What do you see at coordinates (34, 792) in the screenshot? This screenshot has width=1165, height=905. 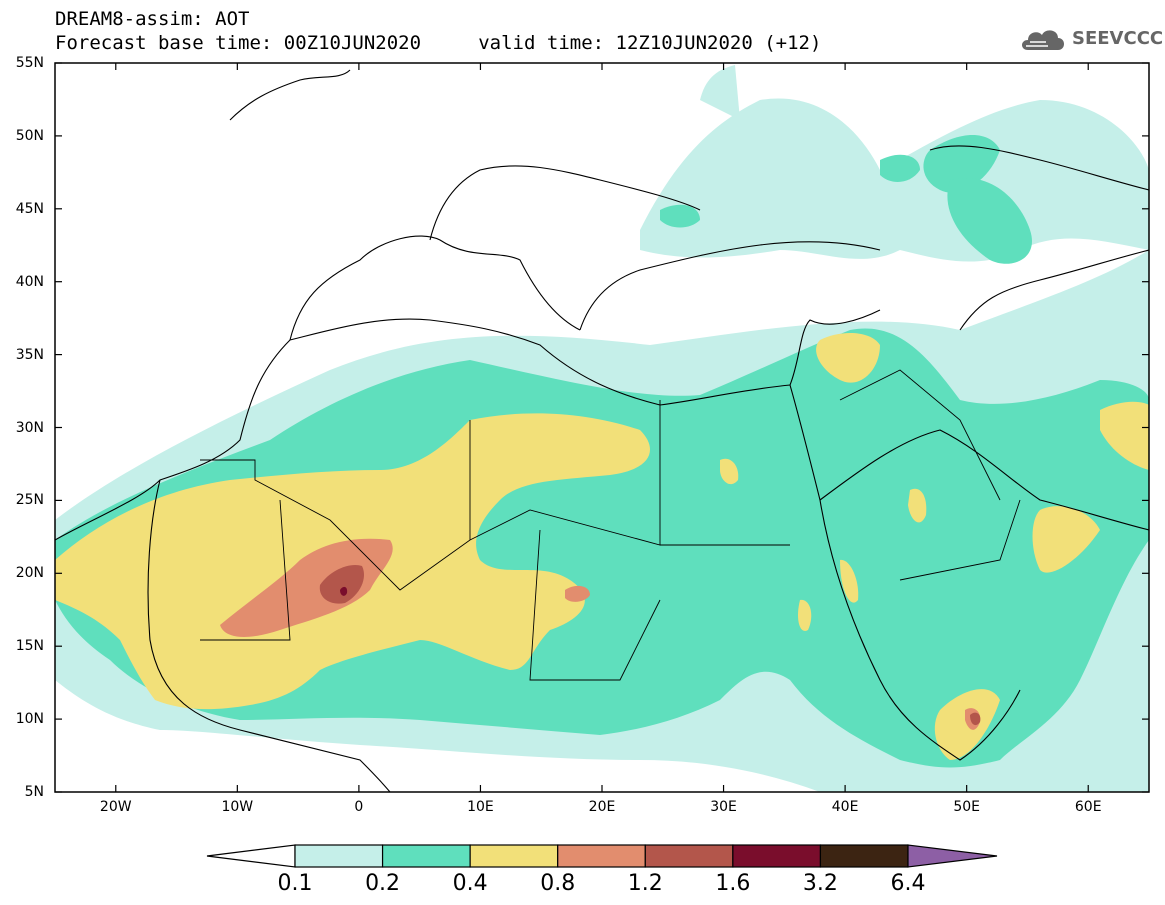 I see `lat-label: 5N` at bounding box center [34, 792].